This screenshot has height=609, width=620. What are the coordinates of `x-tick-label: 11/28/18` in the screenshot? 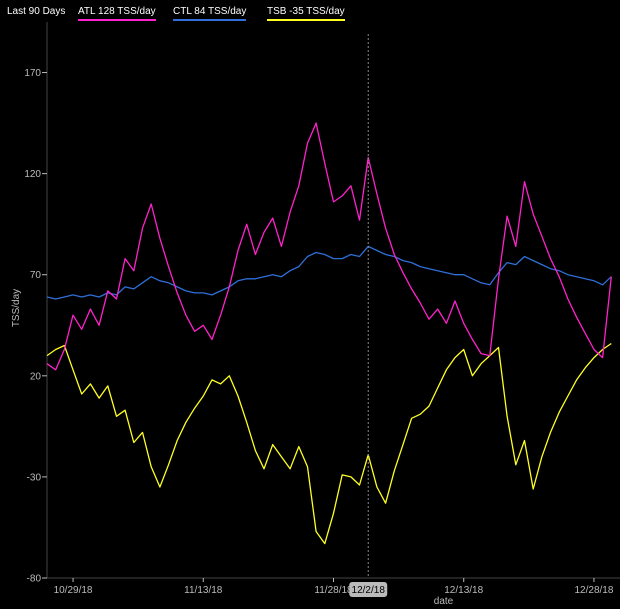 It's located at (333, 590).